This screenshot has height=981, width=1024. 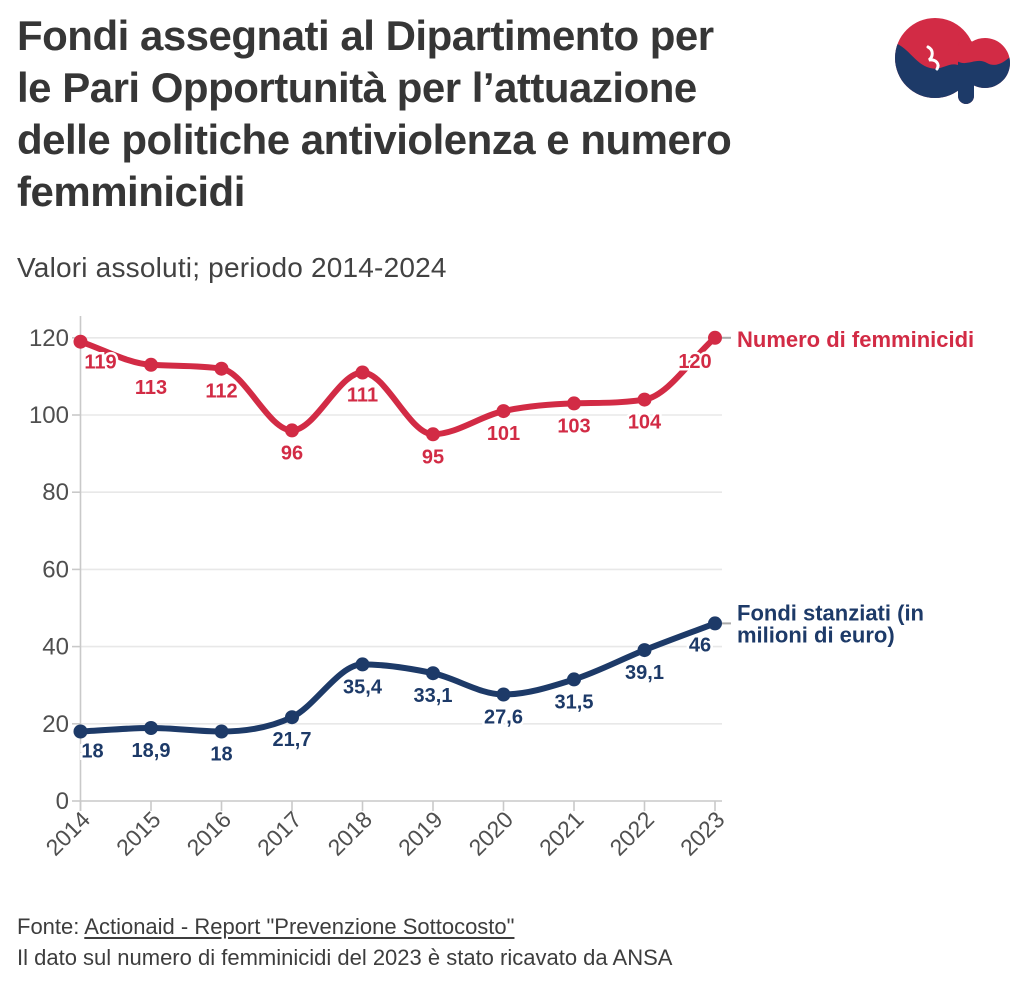 I want to click on x-tick-label-2018: 2018, so click(x=349, y=833).